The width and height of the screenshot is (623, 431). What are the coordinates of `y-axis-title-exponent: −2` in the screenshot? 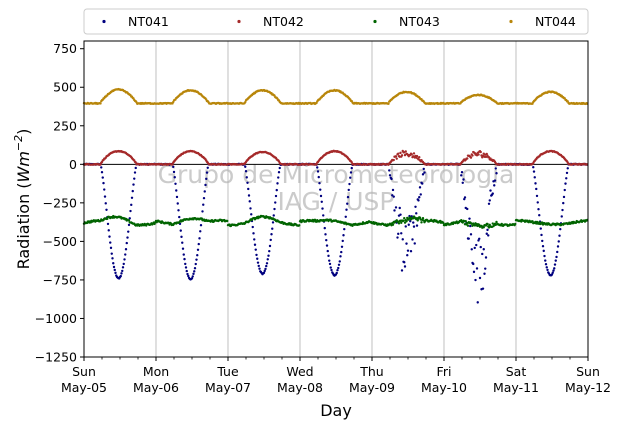 It's located at (18, 143).